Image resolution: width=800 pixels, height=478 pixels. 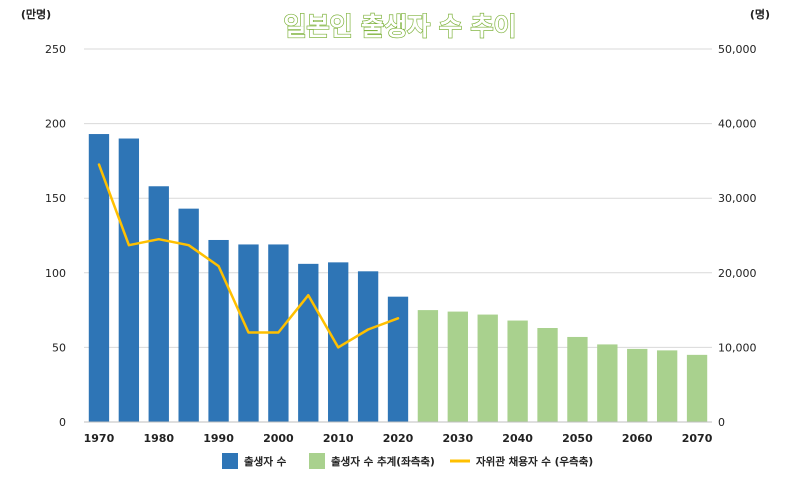 I want to click on x-tick-label: 2010, so click(x=338, y=438).